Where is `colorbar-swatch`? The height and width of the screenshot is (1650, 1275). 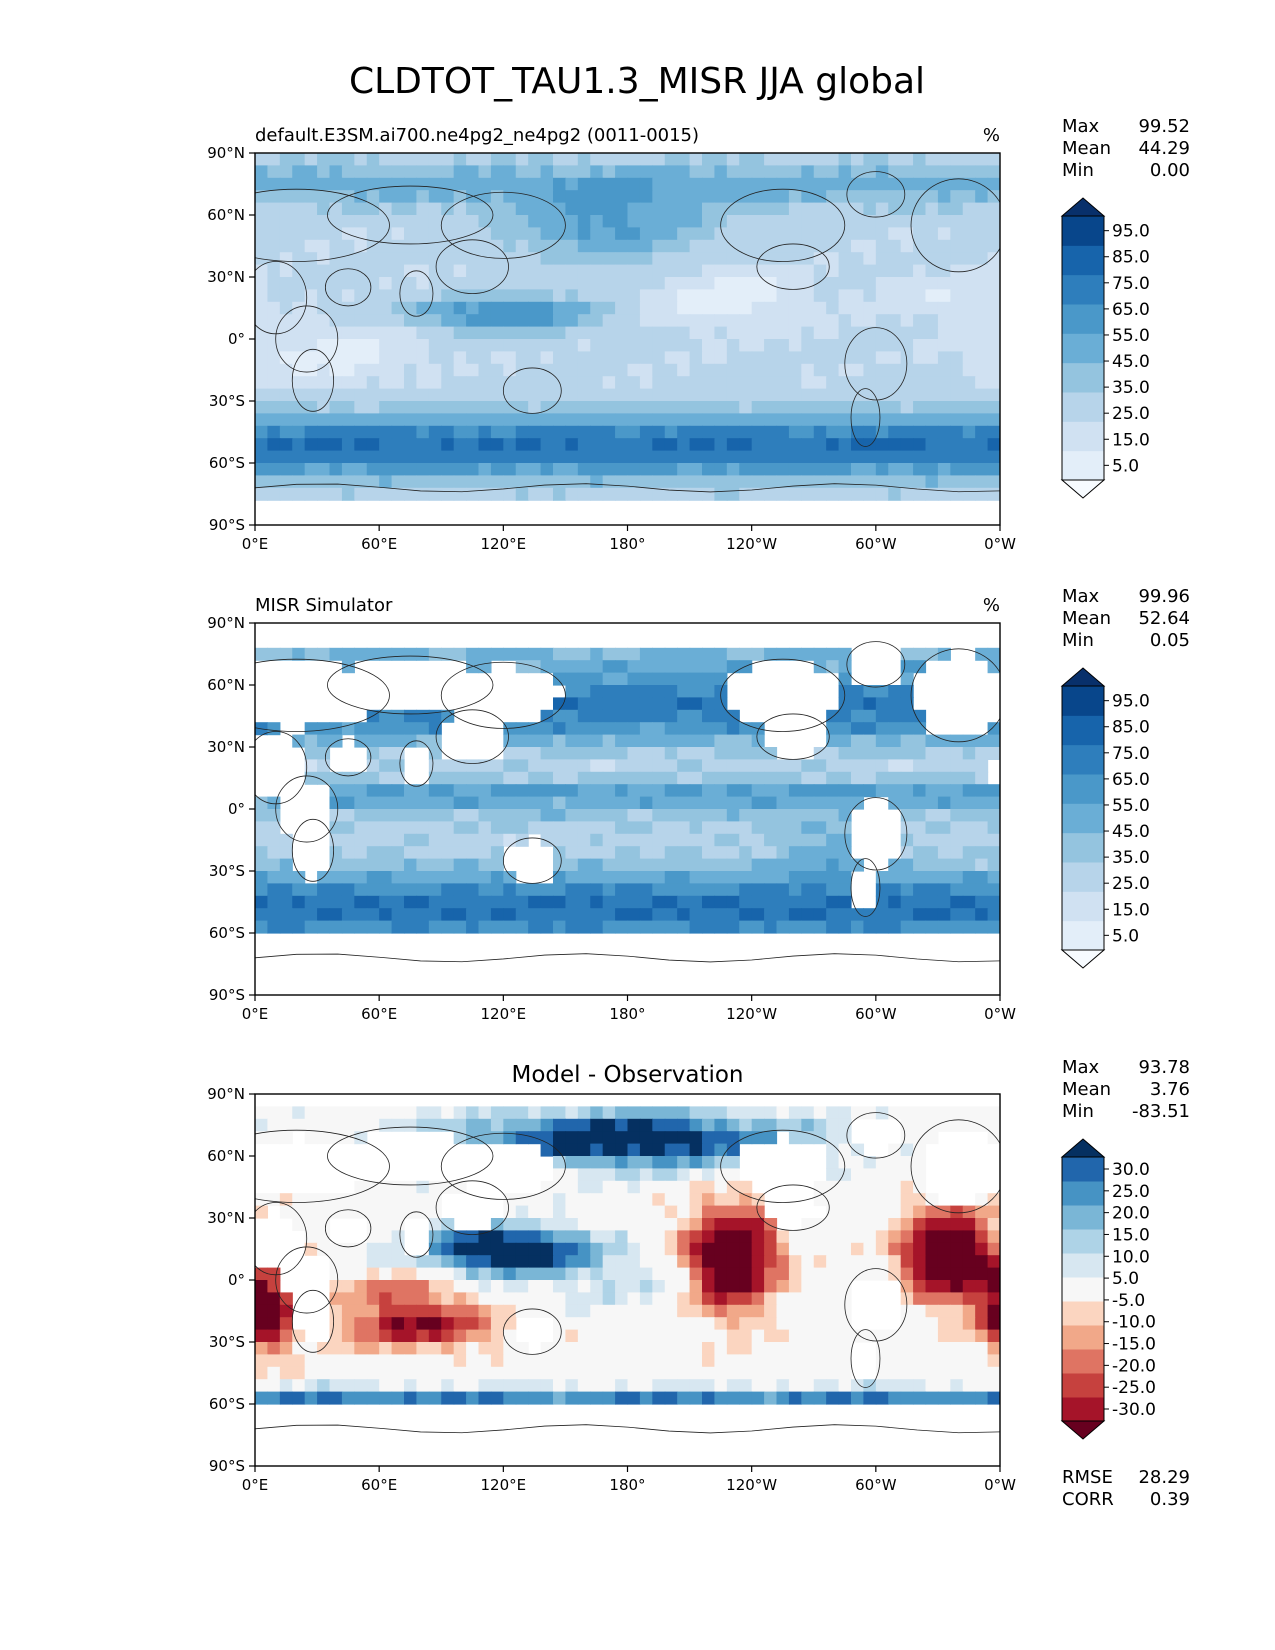 colorbar-swatch is located at coordinates (1083, 877).